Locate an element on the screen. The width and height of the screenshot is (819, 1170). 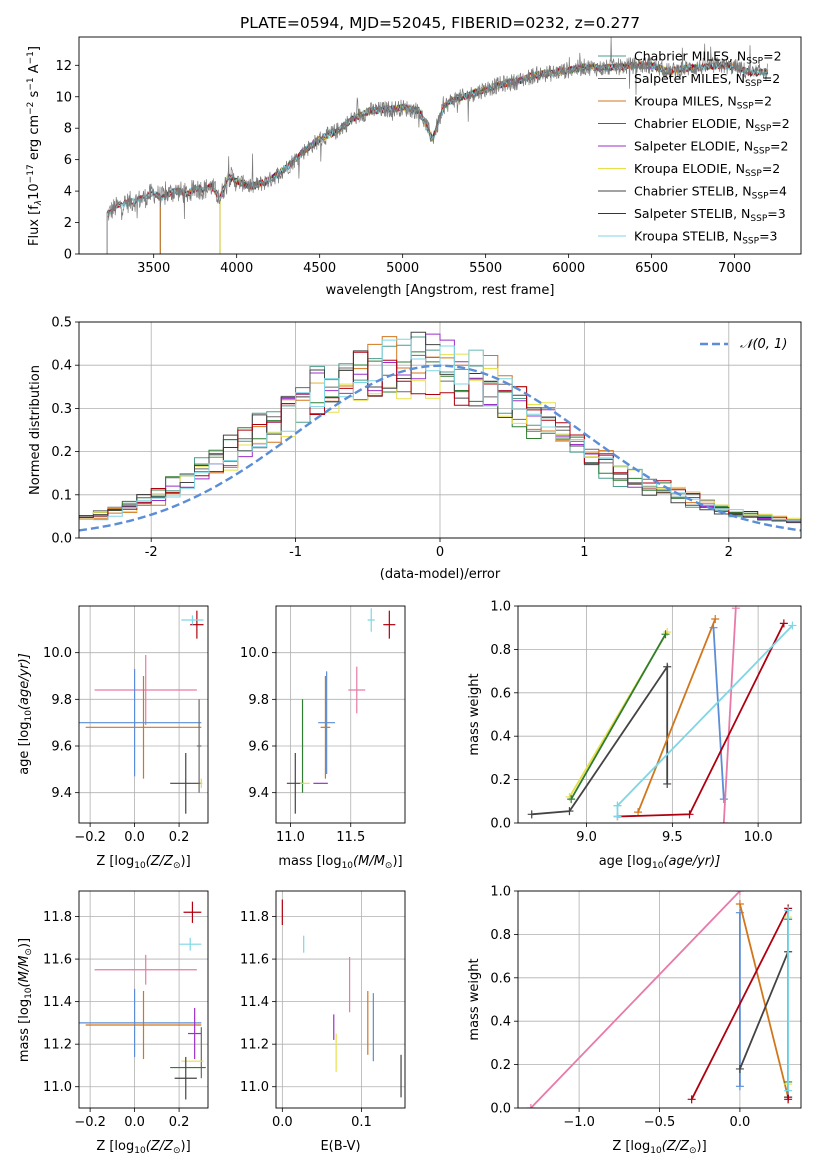
x-axis-label: Z [log10(Z/Z⊙)] is located at coordinates (659, 1147).